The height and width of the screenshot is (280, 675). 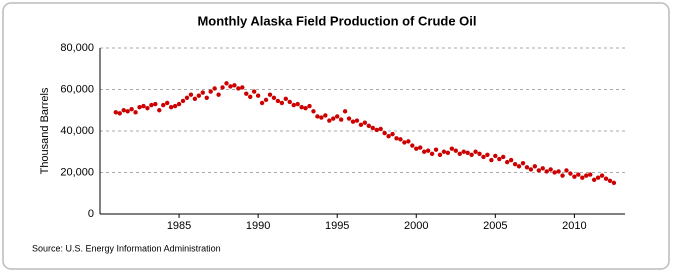 What do you see at coordinates (77, 48) in the screenshot?
I see `y-tick-label: 80,000` at bounding box center [77, 48].